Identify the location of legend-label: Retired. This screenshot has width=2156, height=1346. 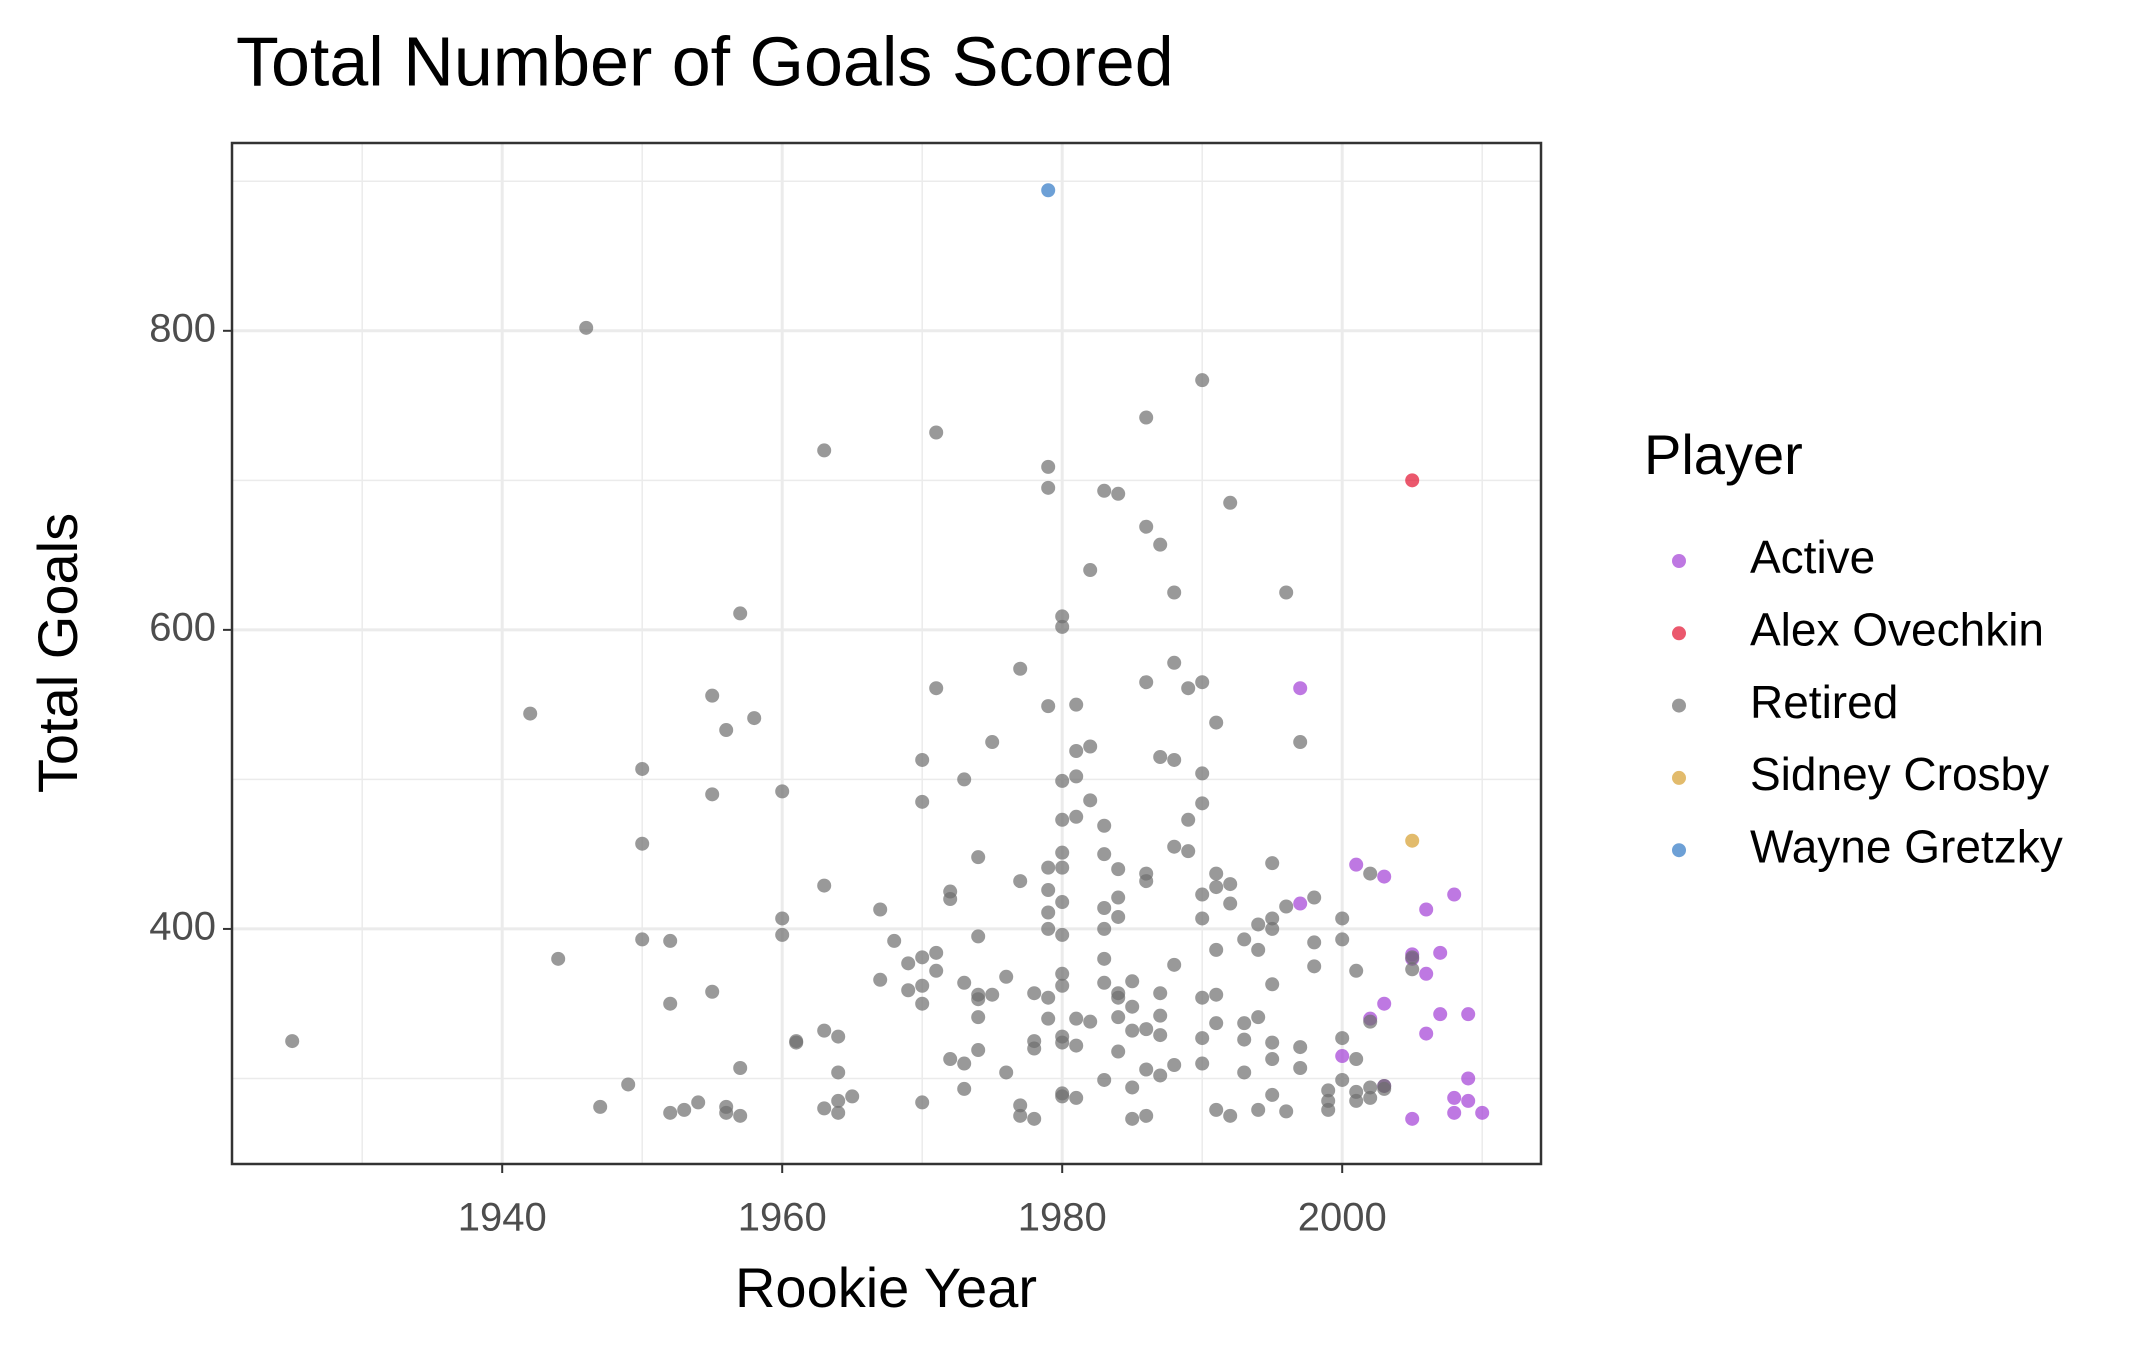
(1824, 702).